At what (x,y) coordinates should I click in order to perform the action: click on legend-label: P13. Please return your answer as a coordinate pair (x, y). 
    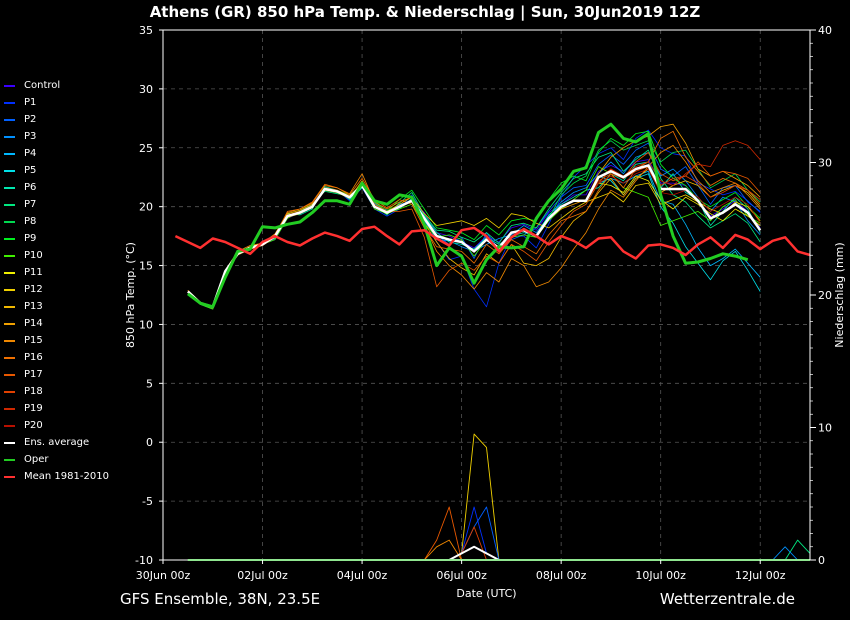
    Looking at the image, I should click on (33, 306).